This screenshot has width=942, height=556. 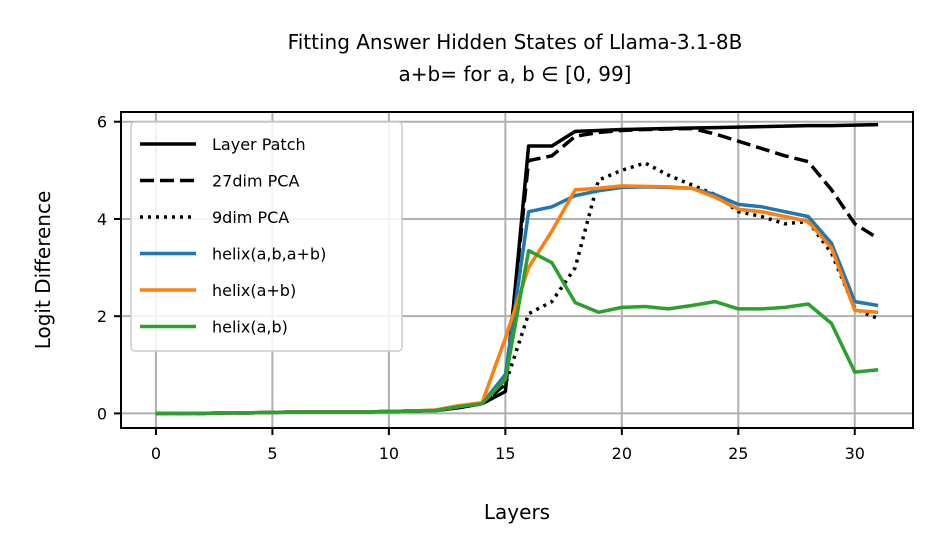 What do you see at coordinates (102, 122) in the screenshot?
I see `y-tick-label: 6` at bounding box center [102, 122].